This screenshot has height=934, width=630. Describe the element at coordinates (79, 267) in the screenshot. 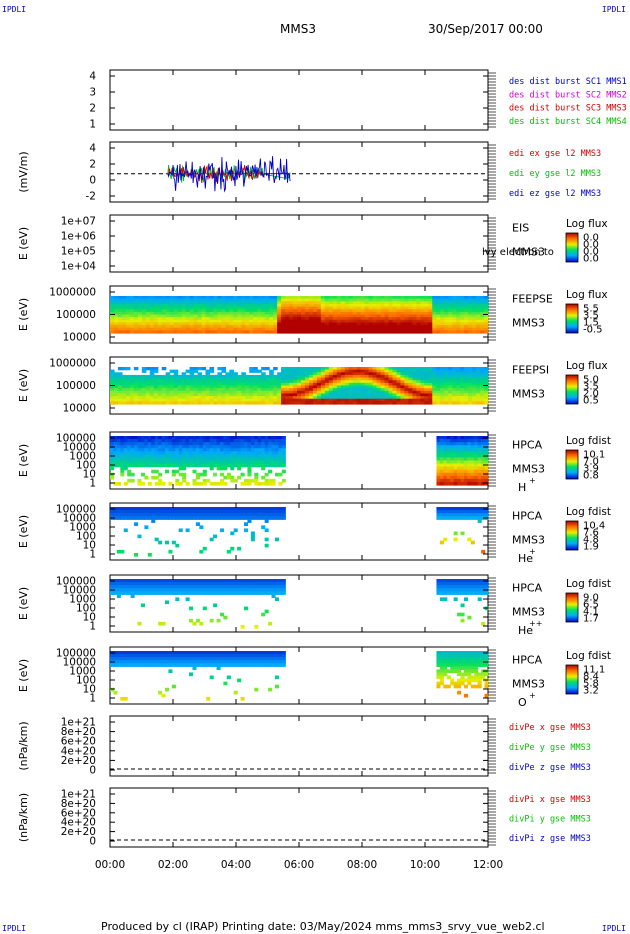

I see `ytick-label: 1e+04` at that location.